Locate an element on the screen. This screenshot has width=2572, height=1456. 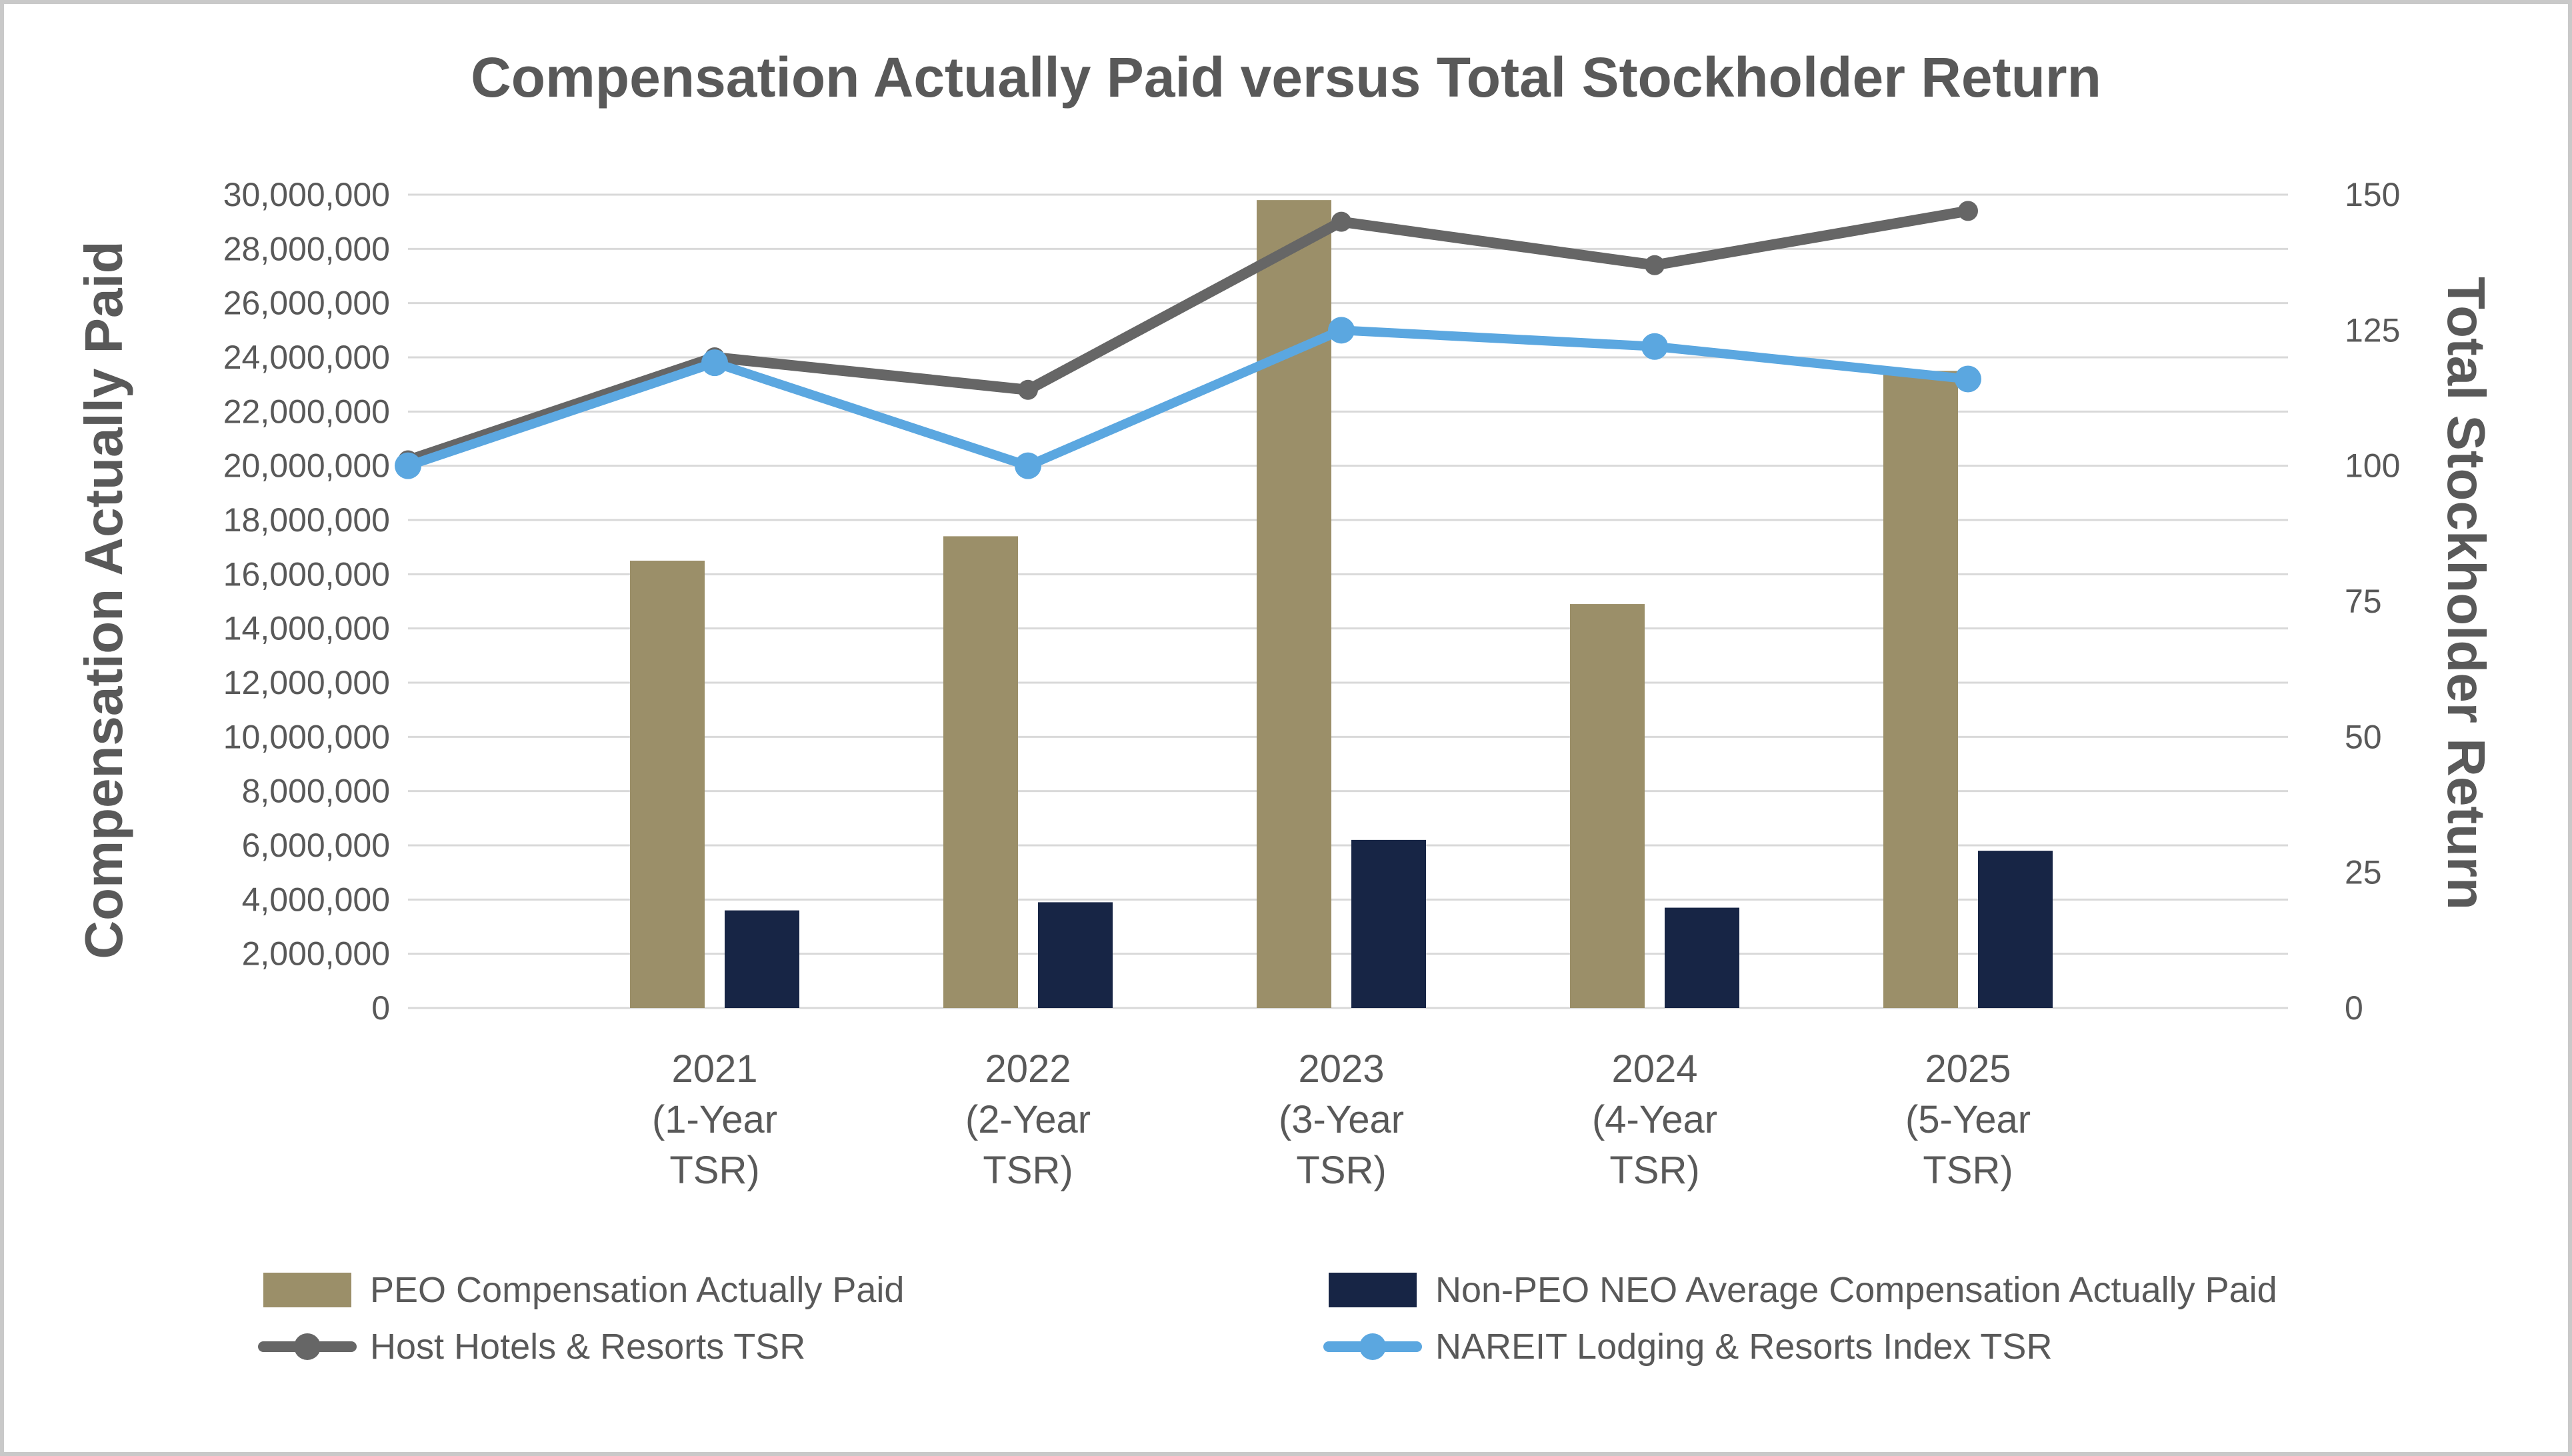
right-axis-title: Total Stockholder Return is located at coordinates (2466, 593).